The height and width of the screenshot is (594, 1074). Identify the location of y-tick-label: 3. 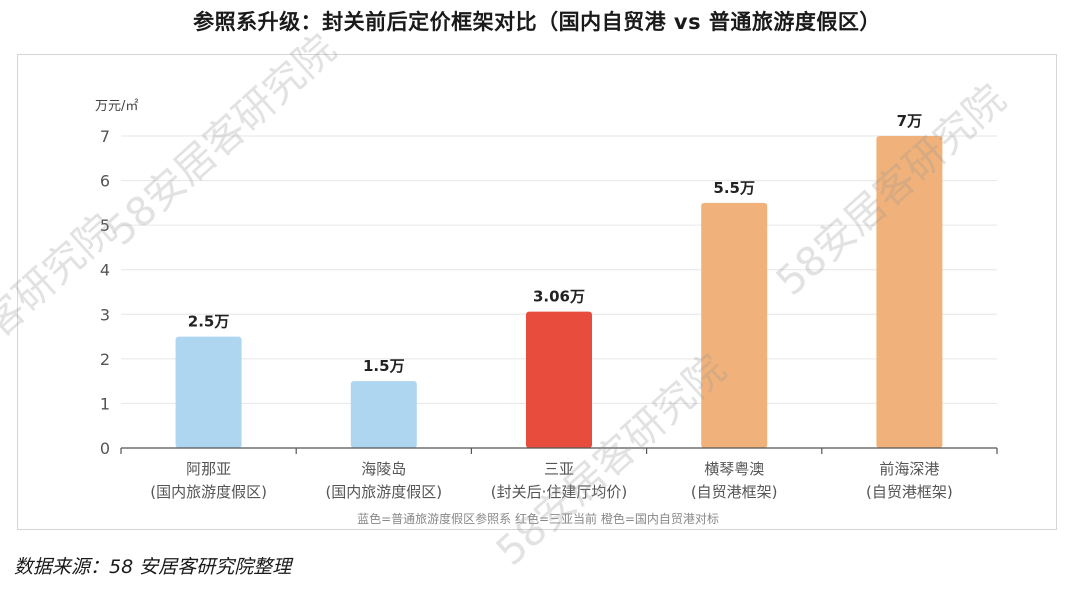
(105, 314).